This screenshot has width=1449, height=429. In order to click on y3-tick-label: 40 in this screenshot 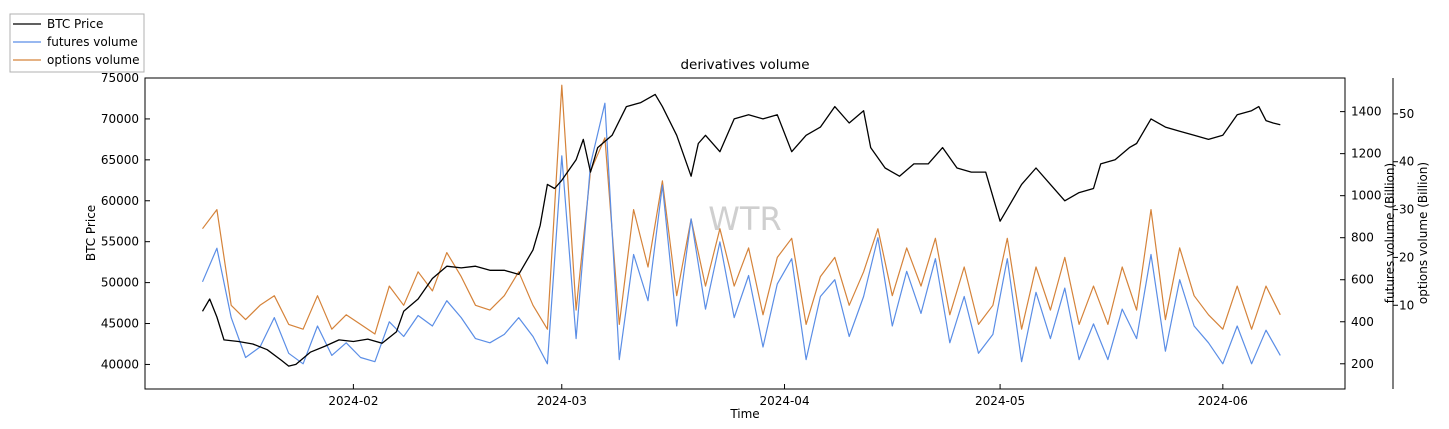, I will do `click(1406, 162)`.